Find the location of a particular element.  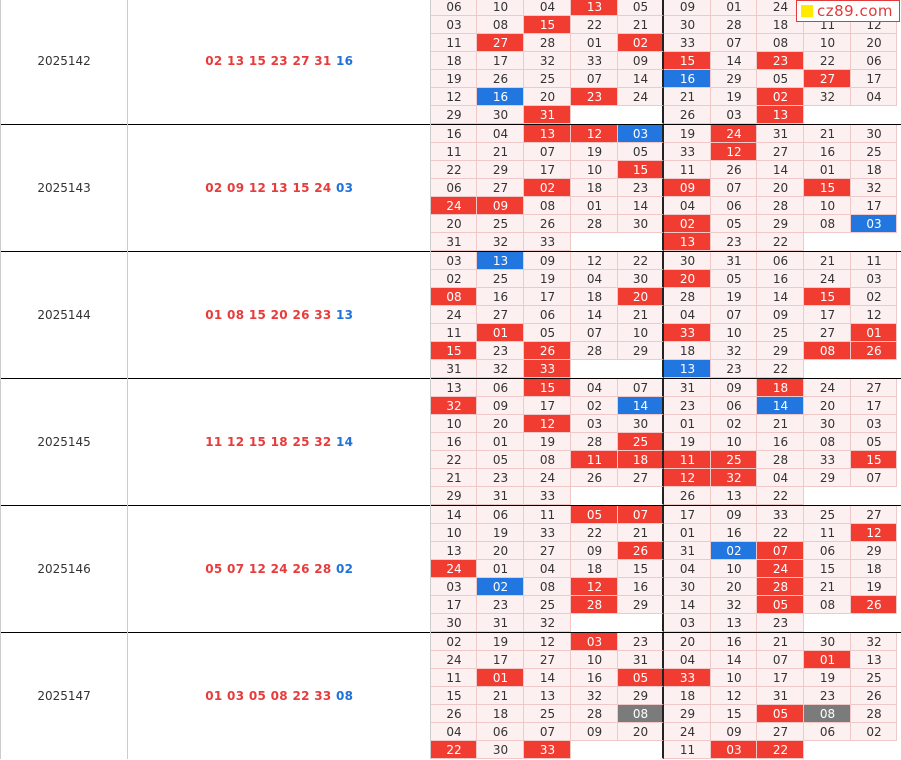

grid-number-cell: 15 is located at coordinates (548, 388).